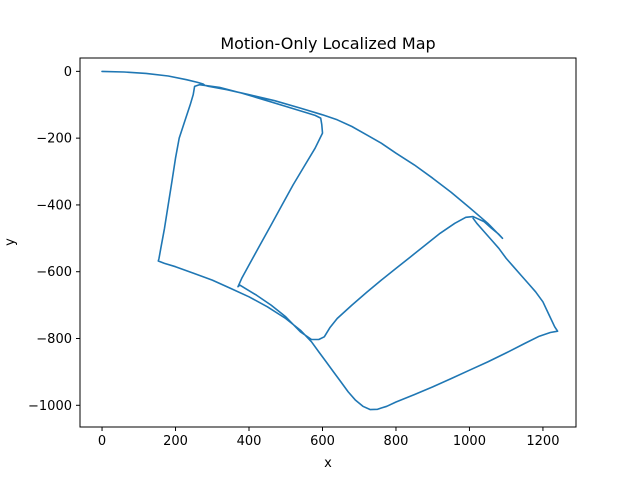 This screenshot has width=640, height=480. Describe the element at coordinates (249, 441) in the screenshot. I see `x-tick-label: 400` at that location.